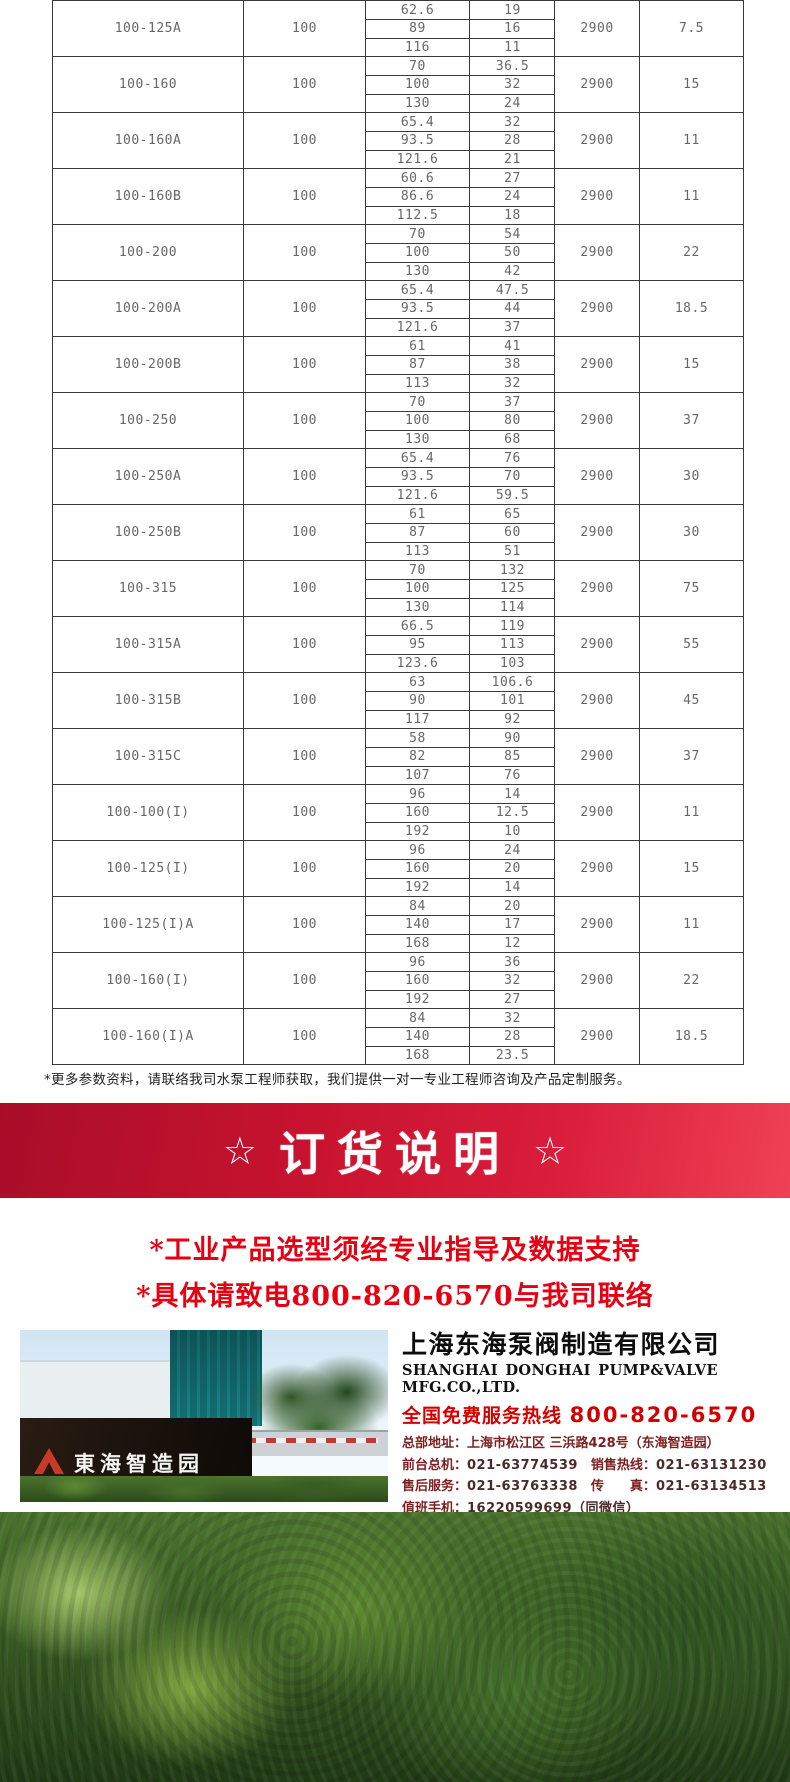 The height and width of the screenshot is (1782, 790). I want to click on table-row: 100-315 100 70 132 100 125 130 114 2900 75, so click(398, 588).